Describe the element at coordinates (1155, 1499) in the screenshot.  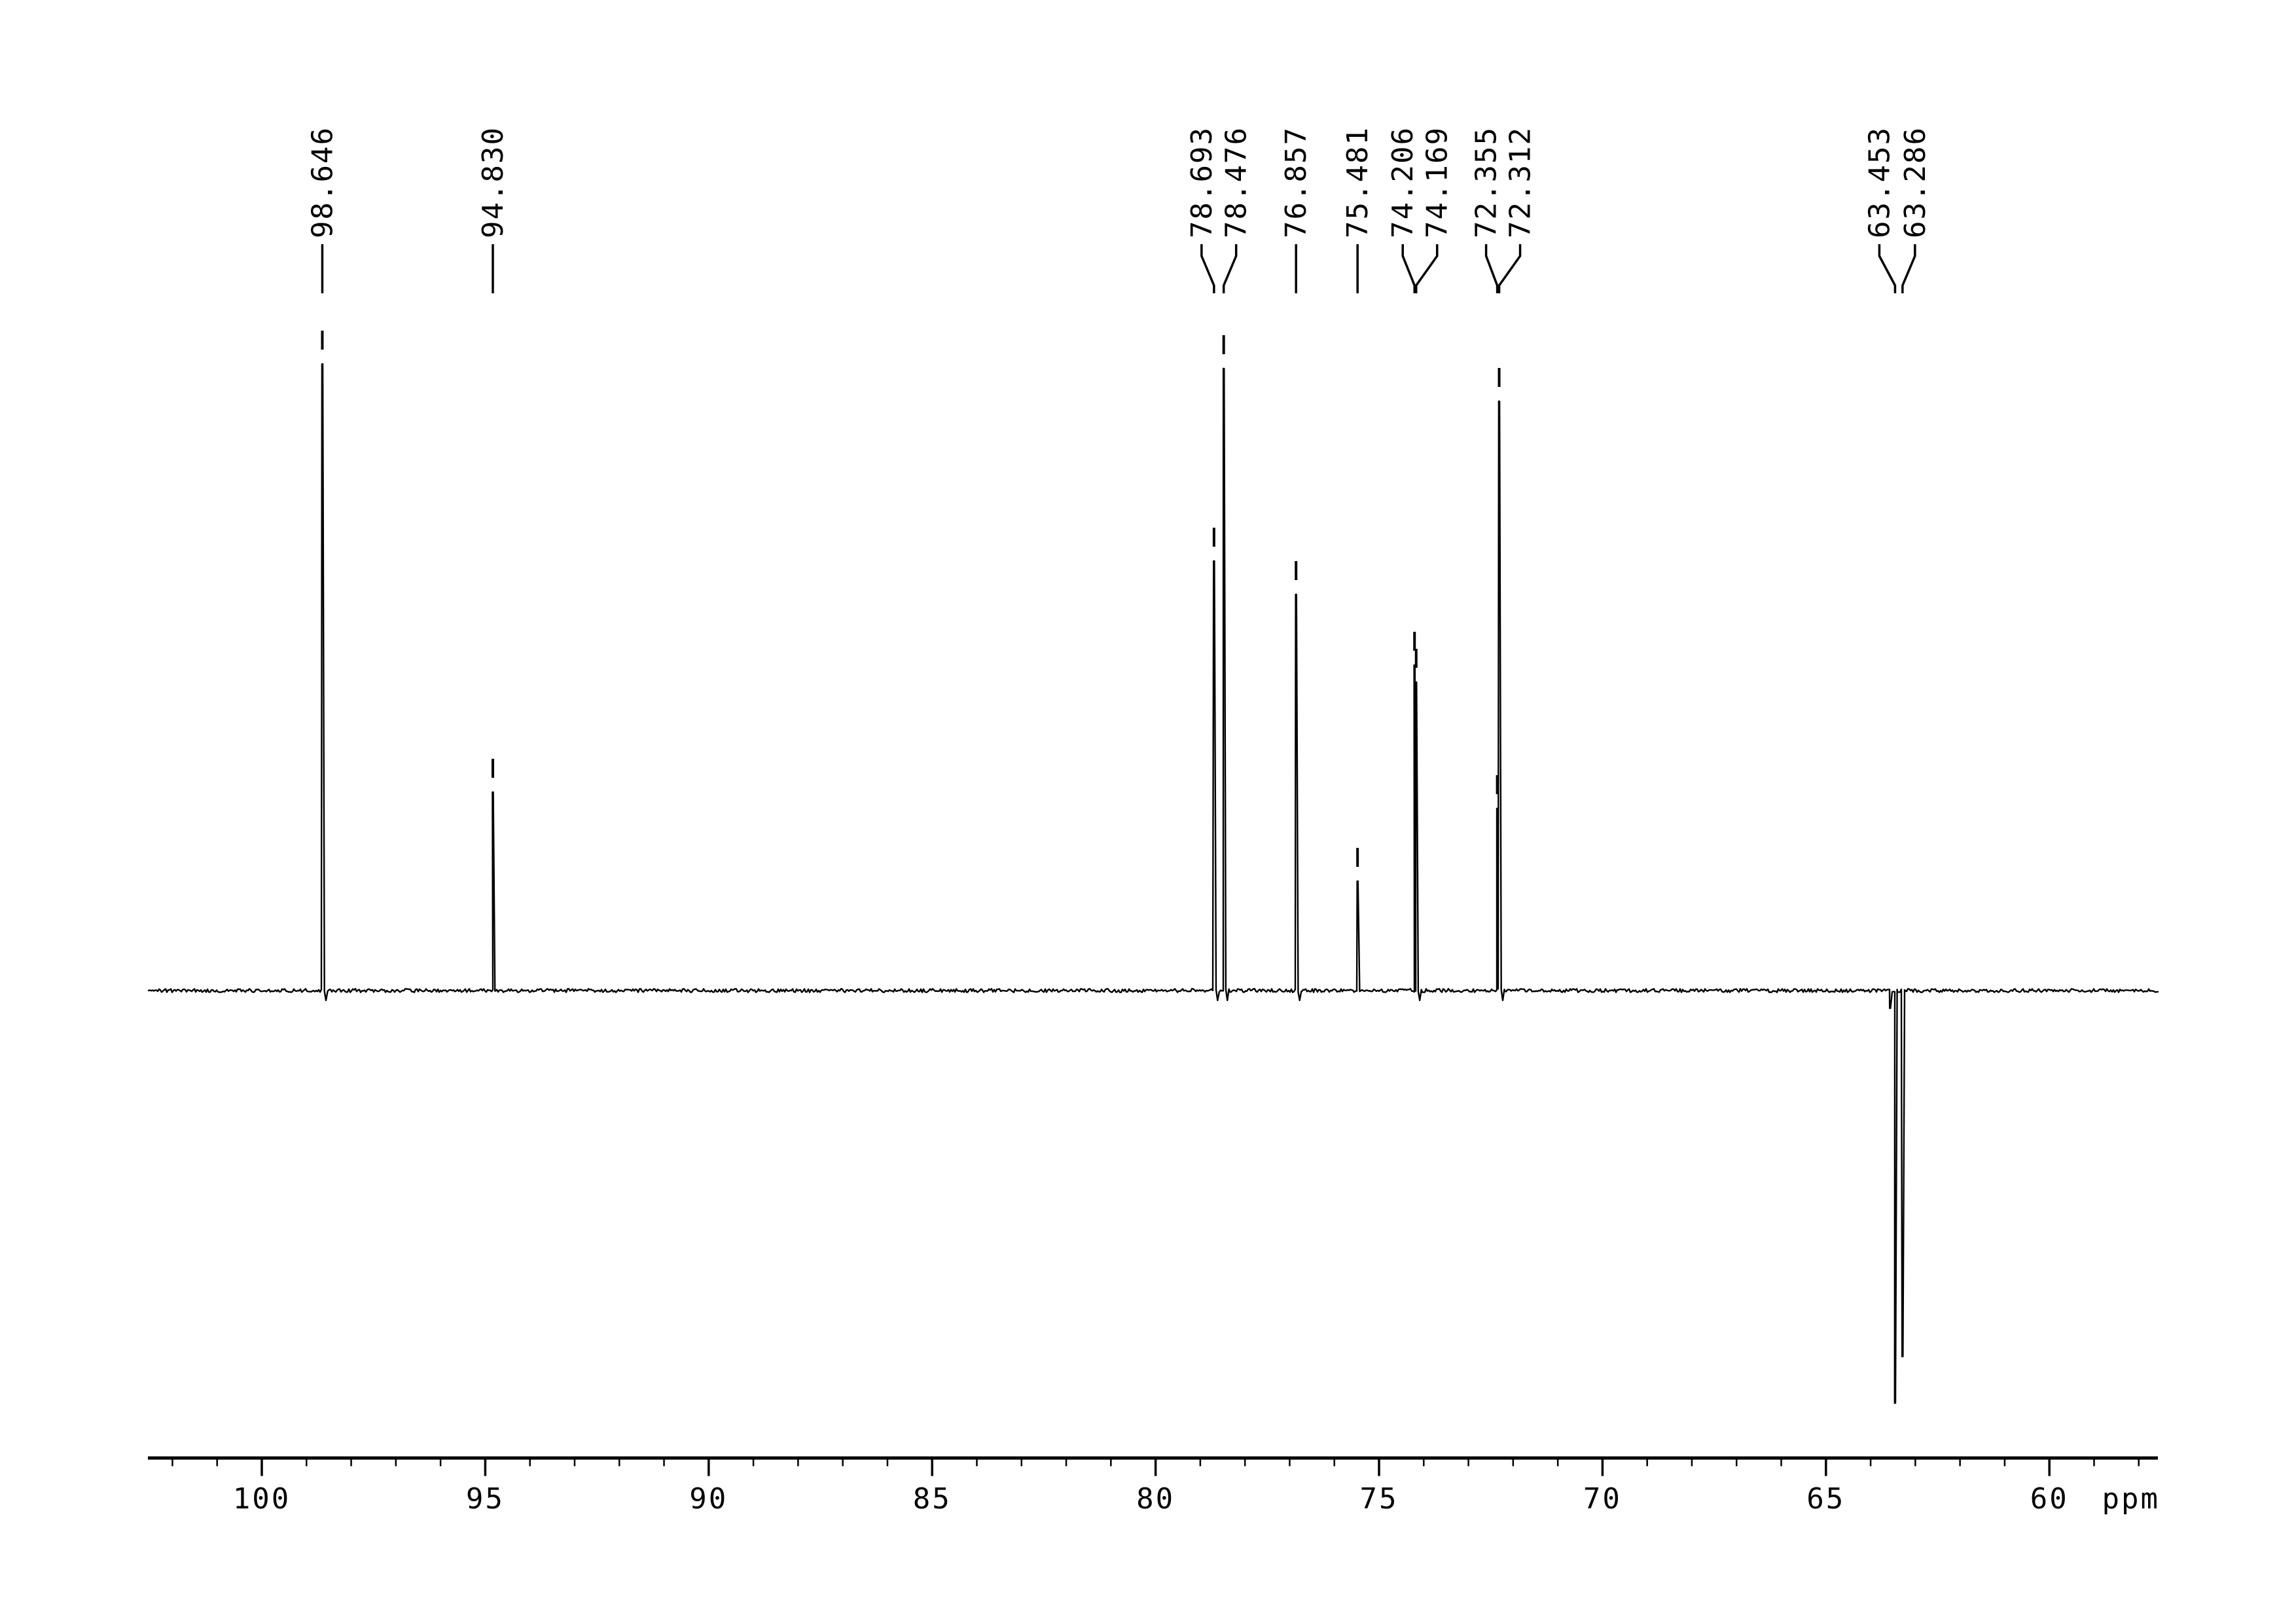
I see `x-axis-tick-label: 80` at that location.